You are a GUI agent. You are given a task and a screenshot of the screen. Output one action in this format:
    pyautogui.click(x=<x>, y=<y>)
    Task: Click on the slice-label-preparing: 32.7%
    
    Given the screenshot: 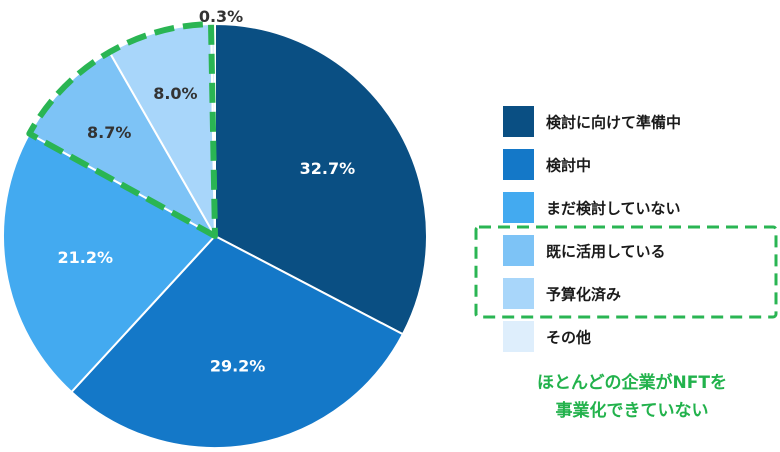 What is the action you would take?
    pyautogui.click(x=328, y=168)
    